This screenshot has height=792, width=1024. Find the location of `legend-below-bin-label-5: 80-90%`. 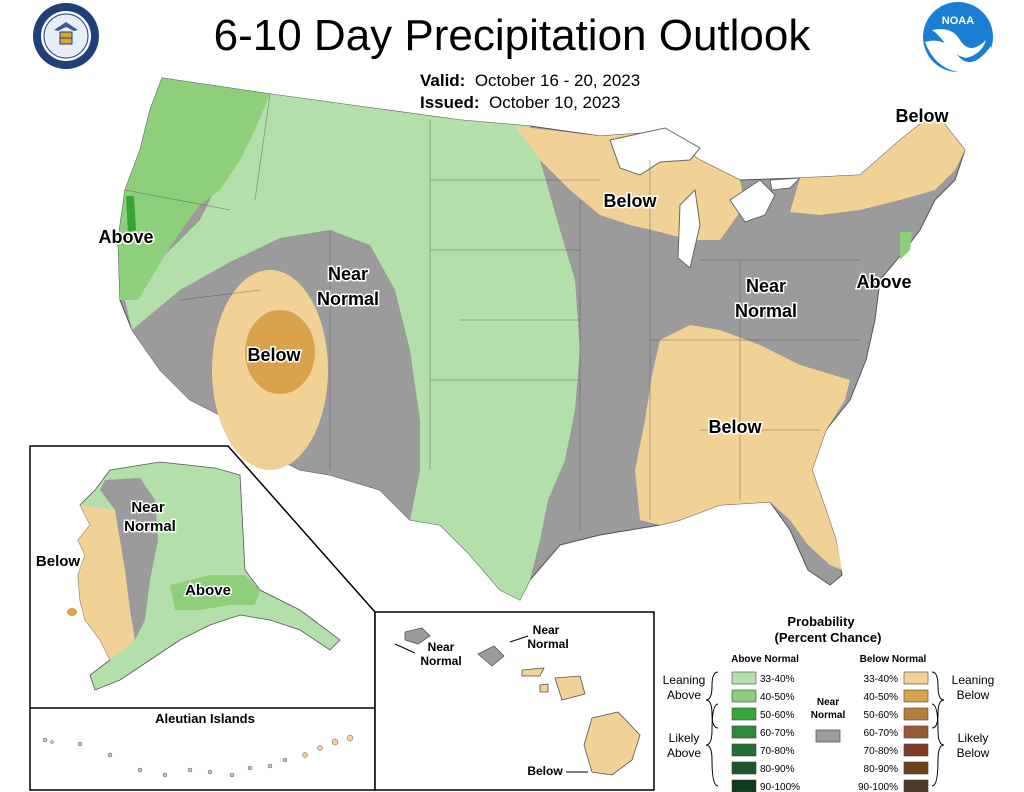

legend-below-bin-label-5: 80-90% is located at coordinates (881, 769).